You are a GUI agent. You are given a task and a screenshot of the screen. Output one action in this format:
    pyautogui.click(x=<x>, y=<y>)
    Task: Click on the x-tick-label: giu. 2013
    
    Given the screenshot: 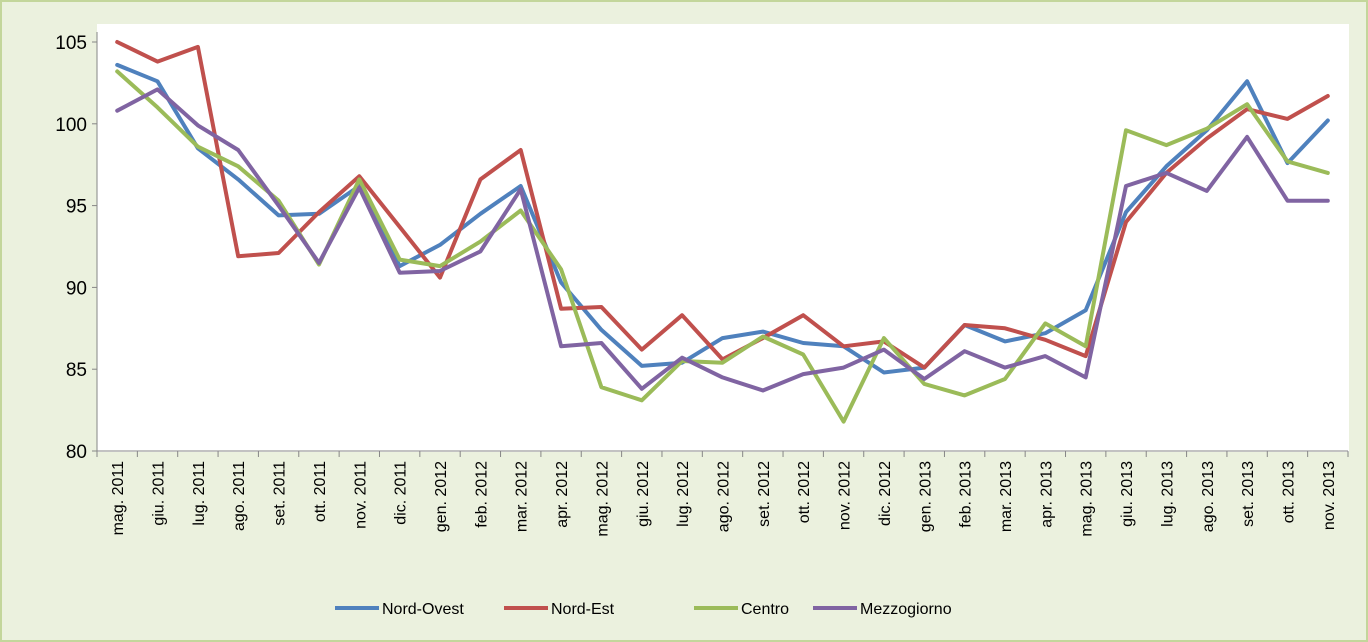 What is the action you would take?
    pyautogui.click(x=1127, y=494)
    